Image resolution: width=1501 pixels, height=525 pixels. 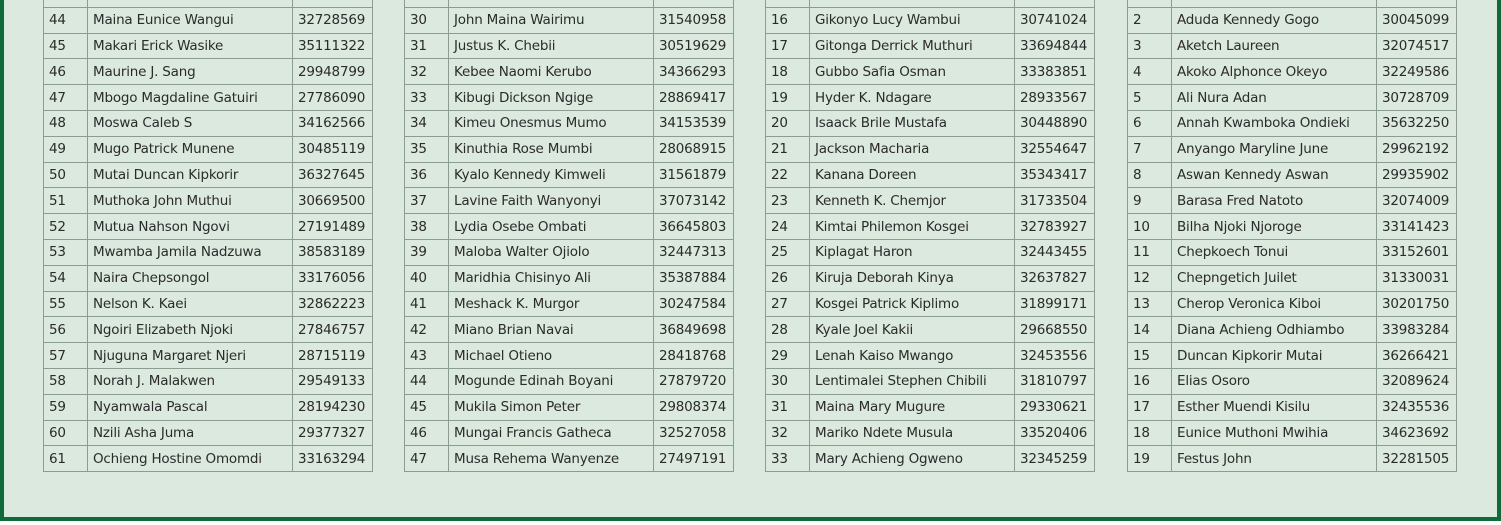 What do you see at coordinates (190, 20) in the screenshot?
I see `person-name: Maina Eunice Wangui` at bounding box center [190, 20].